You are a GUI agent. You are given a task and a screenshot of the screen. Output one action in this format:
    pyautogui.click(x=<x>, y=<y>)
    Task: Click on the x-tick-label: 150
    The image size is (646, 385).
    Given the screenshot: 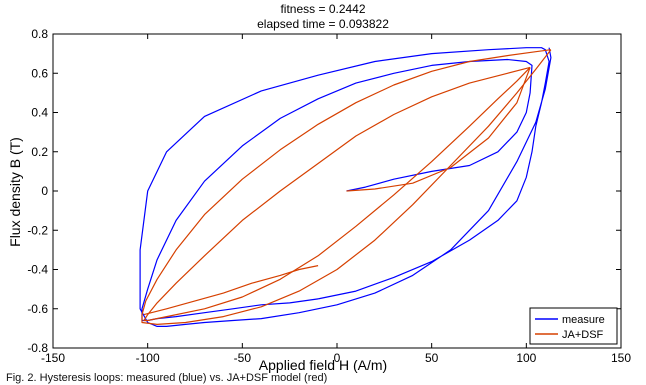 What is the action you would take?
    pyautogui.click(x=621, y=358)
    